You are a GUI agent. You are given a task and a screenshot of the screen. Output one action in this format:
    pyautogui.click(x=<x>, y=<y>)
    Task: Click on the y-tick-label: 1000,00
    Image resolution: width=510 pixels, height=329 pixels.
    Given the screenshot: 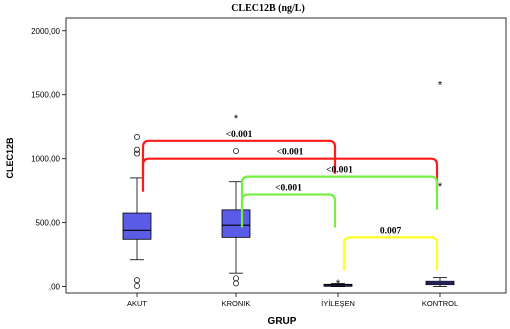 What is the action you would take?
    pyautogui.click(x=45, y=159)
    